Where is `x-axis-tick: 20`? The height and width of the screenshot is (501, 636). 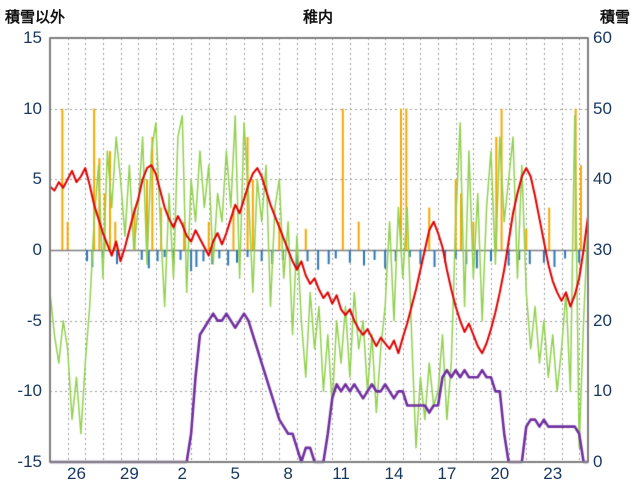
x-axis-tick: 20 is located at coordinates (500, 473).